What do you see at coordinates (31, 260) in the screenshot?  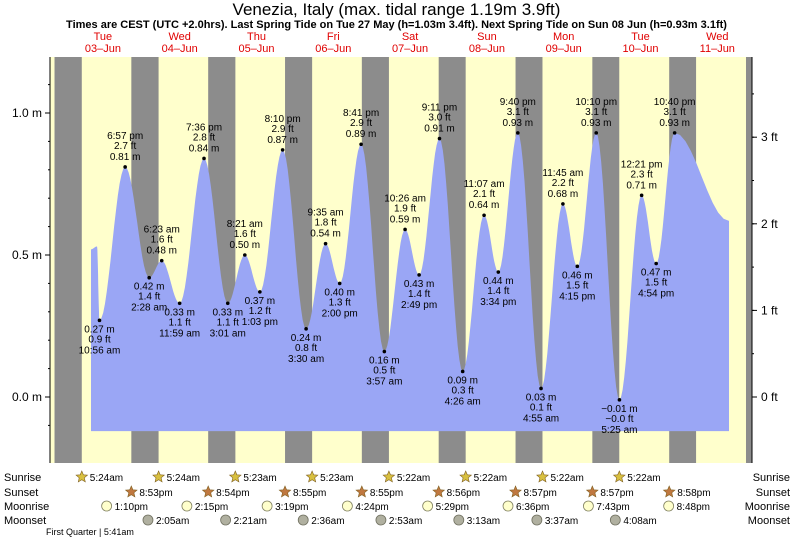 I see `y-axis-meters: 1.0 m 0.5 m 0.0 m` at bounding box center [31, 260].